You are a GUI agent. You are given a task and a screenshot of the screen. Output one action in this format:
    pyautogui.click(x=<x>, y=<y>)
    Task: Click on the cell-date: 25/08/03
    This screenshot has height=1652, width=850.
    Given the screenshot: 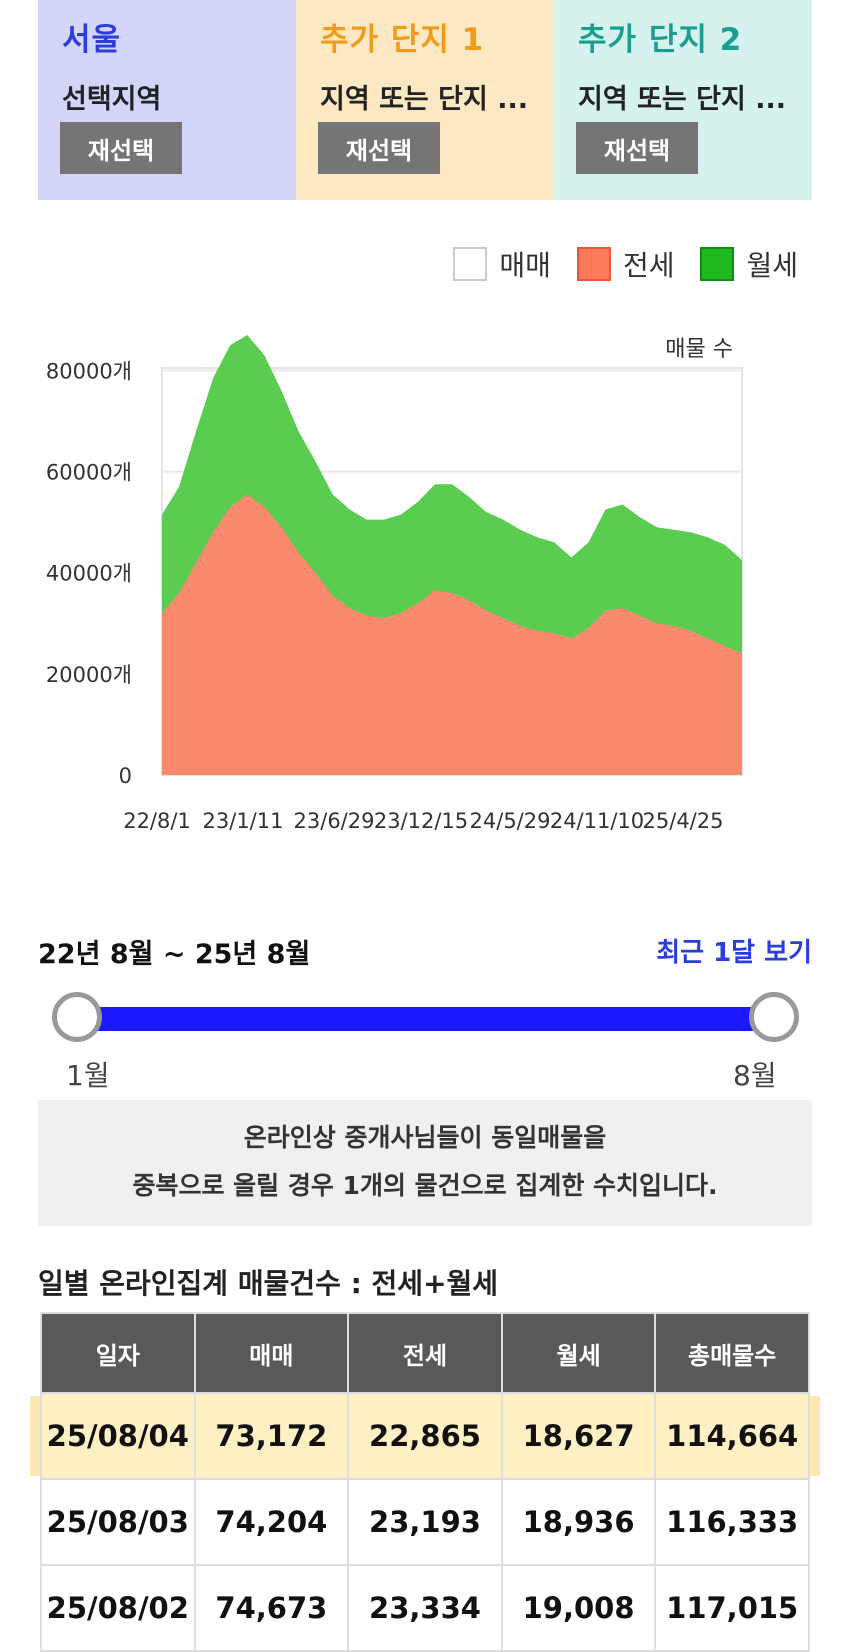 What is the action you would take?
    pyautogui.click(x=118, y=1522)
    